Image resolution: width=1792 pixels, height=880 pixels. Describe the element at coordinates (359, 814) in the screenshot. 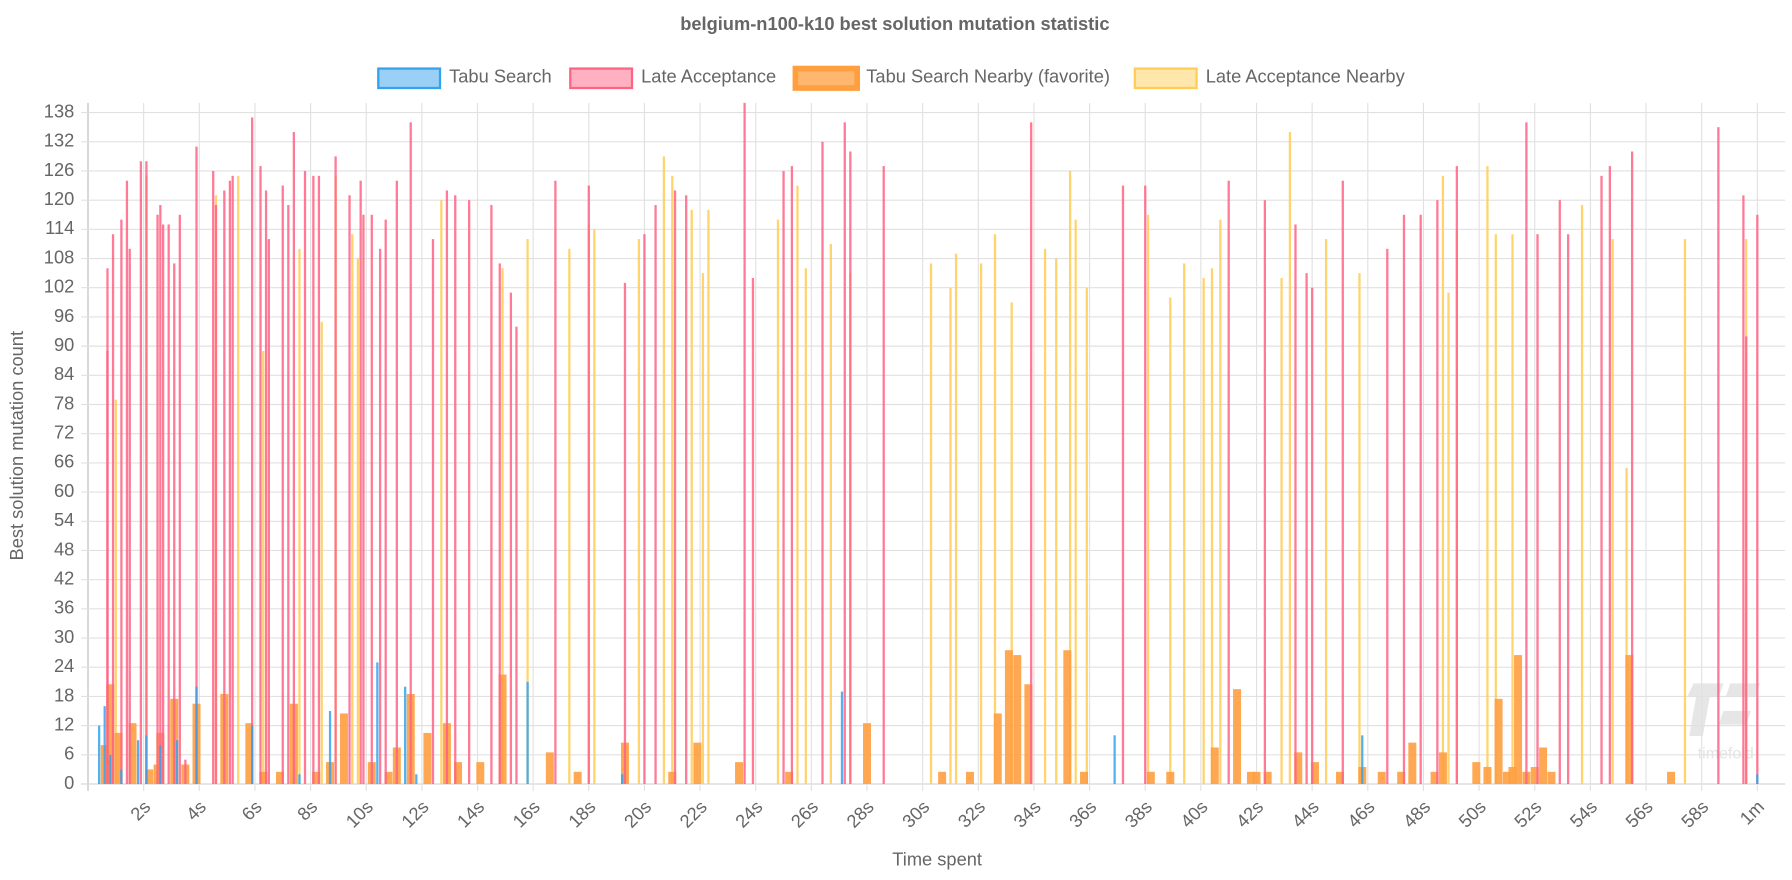

I see `x-tick-label: 10s` at that location.